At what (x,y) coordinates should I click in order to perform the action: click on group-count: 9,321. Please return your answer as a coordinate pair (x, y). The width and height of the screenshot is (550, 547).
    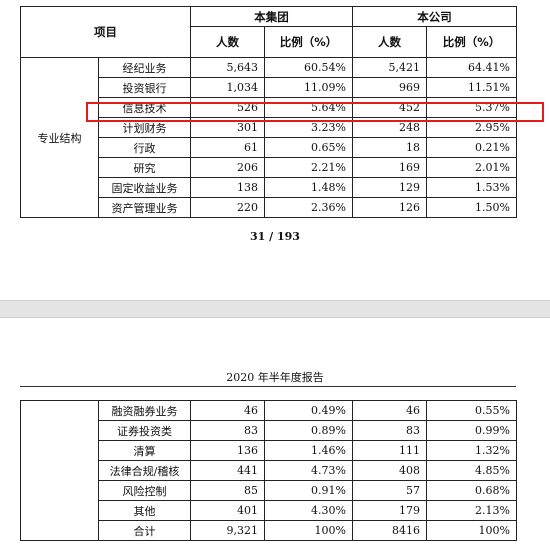
    Looking at the image, I should click on (227, 530).